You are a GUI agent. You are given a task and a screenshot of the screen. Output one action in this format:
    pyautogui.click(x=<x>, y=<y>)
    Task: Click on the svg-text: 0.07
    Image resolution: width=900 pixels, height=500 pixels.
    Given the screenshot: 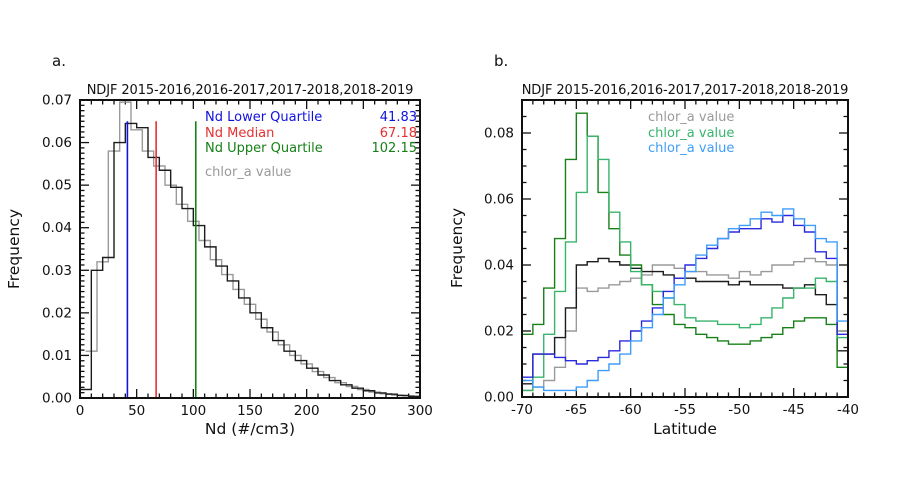 What is the action you would take?
    pyautogui.click(x=57, y=101)
    